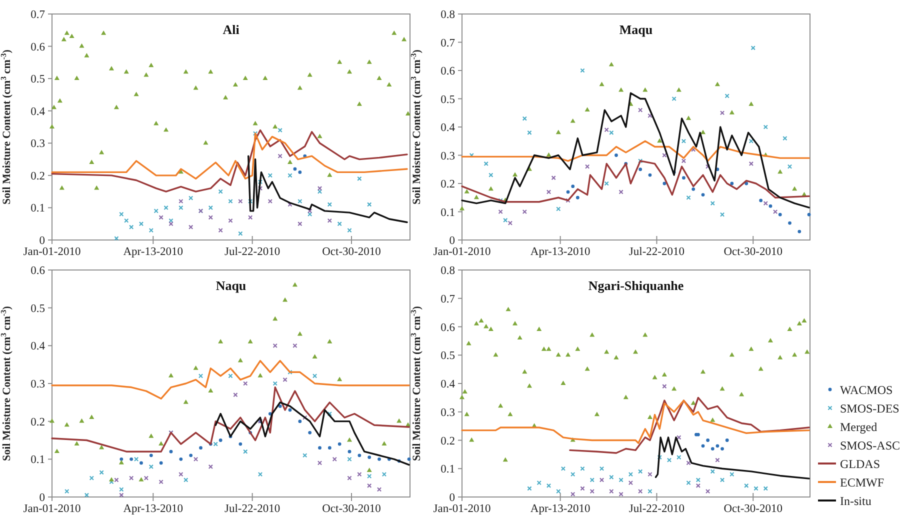 The image size is (917, 523). What do you see at coordinates (859, 427) in the screenshot?
I see `legend-label: Merged` at bounding box center [859, 427].